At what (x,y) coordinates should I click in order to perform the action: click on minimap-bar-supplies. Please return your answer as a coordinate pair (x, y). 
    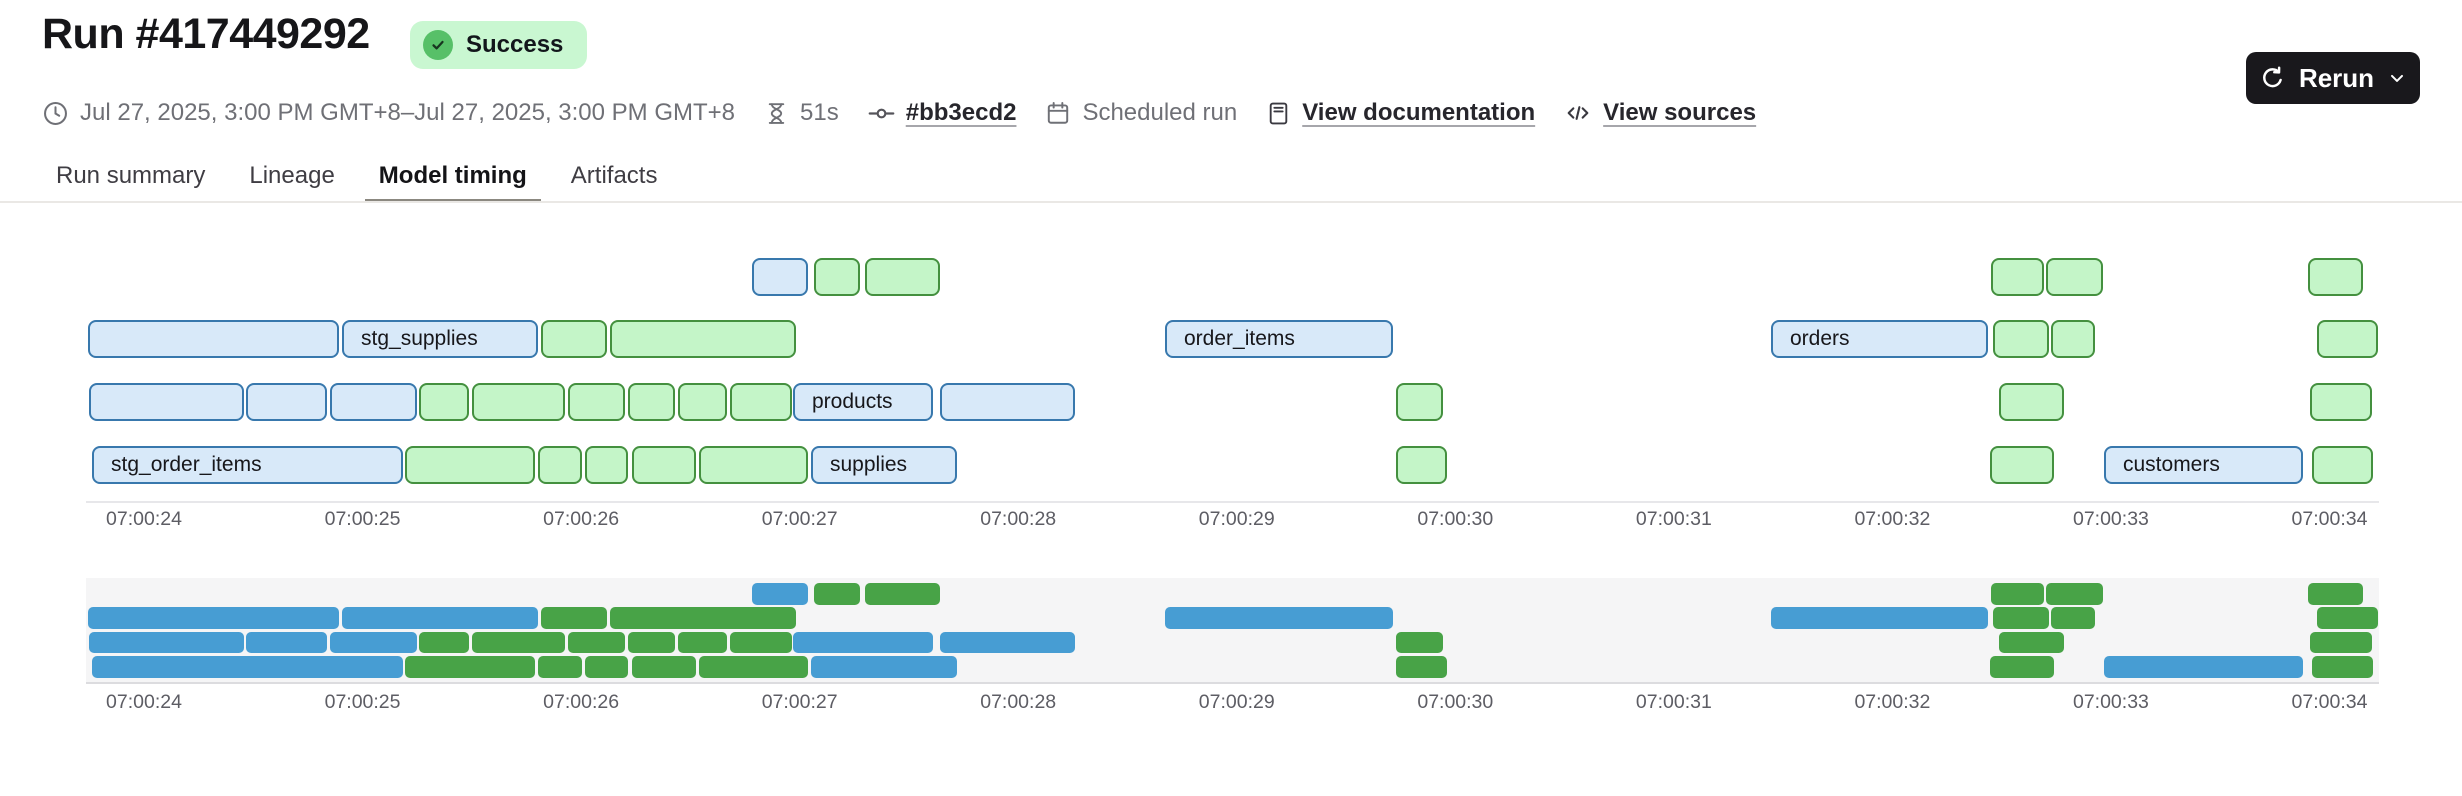
    Looking at the image, I should click on (884, 667).